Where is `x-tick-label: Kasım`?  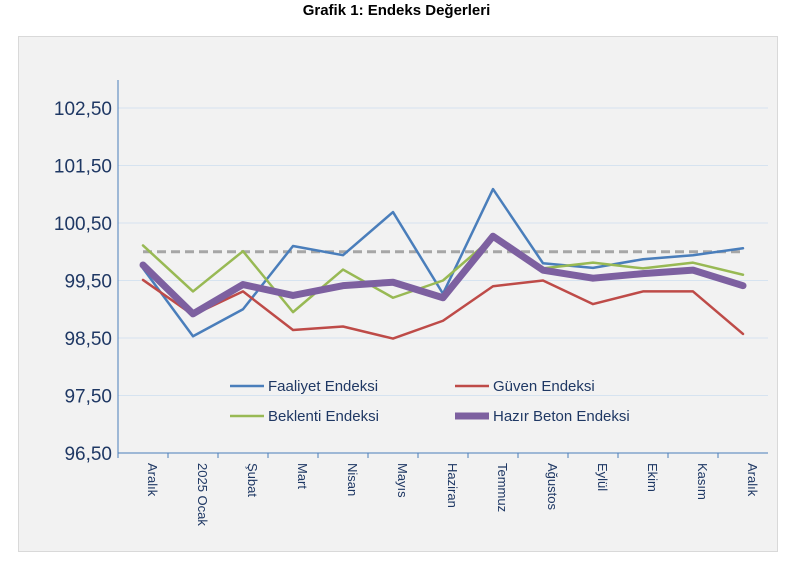 x-tick-label: Kasım is located at coordinates (702, 481).